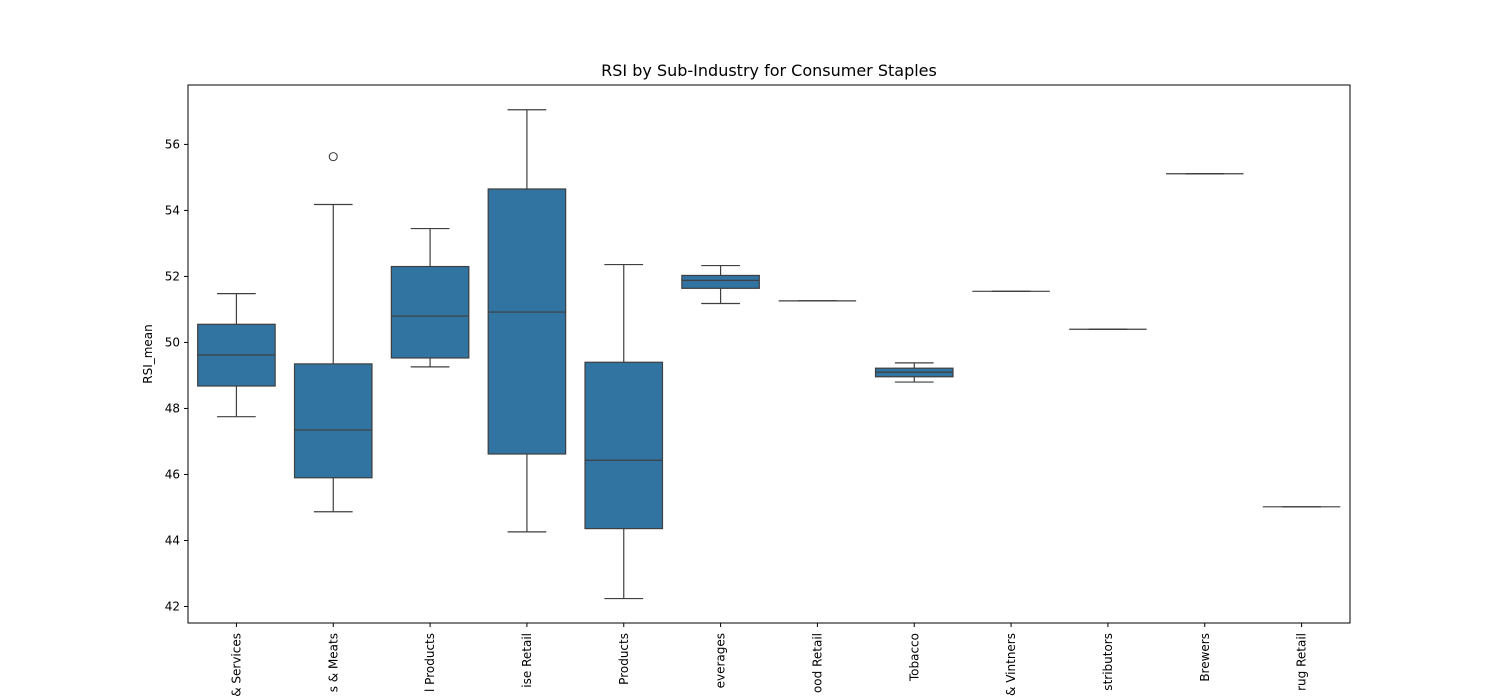 The image size is (1500, 700). What do you see at coordinates (769, 70) in the screenshot?
I see `chart-title: RSI by Sub-Industry for Consumer Staples` at bounding box center [769, 70].